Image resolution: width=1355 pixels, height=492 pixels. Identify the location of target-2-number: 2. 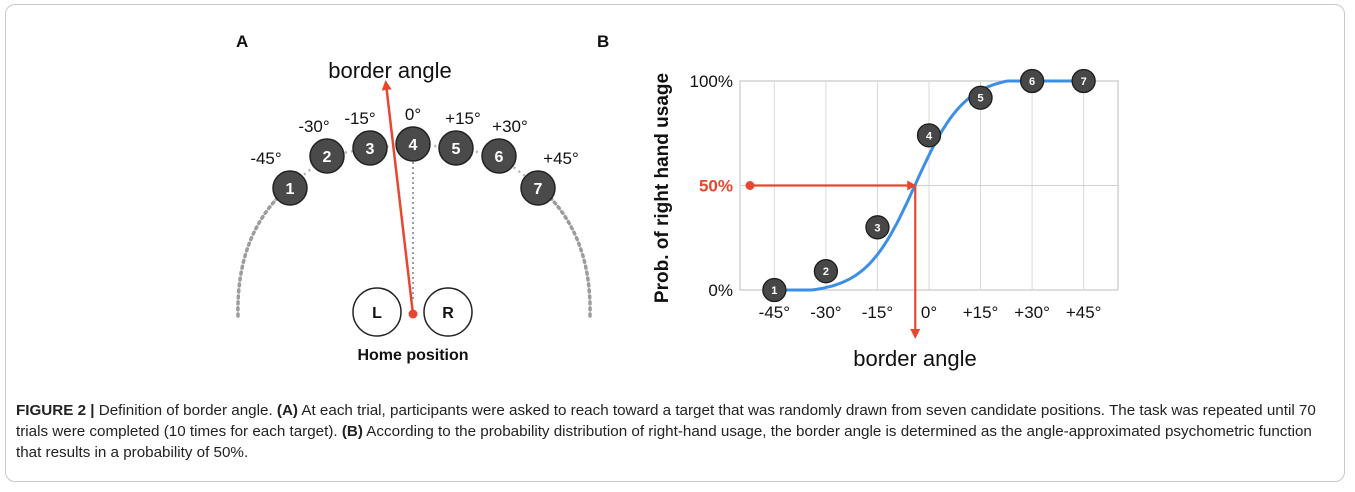
(327, 157).